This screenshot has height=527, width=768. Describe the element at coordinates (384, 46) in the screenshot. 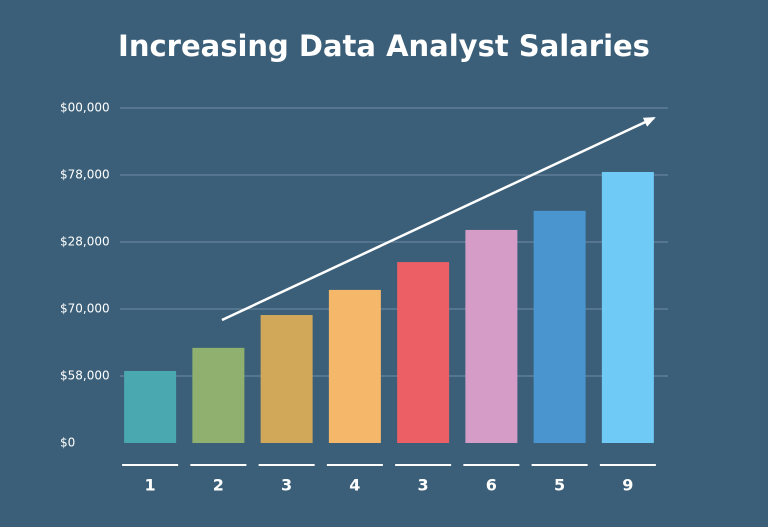

I see `chart-title: Increasing Data Analyst Salaries` at that location.